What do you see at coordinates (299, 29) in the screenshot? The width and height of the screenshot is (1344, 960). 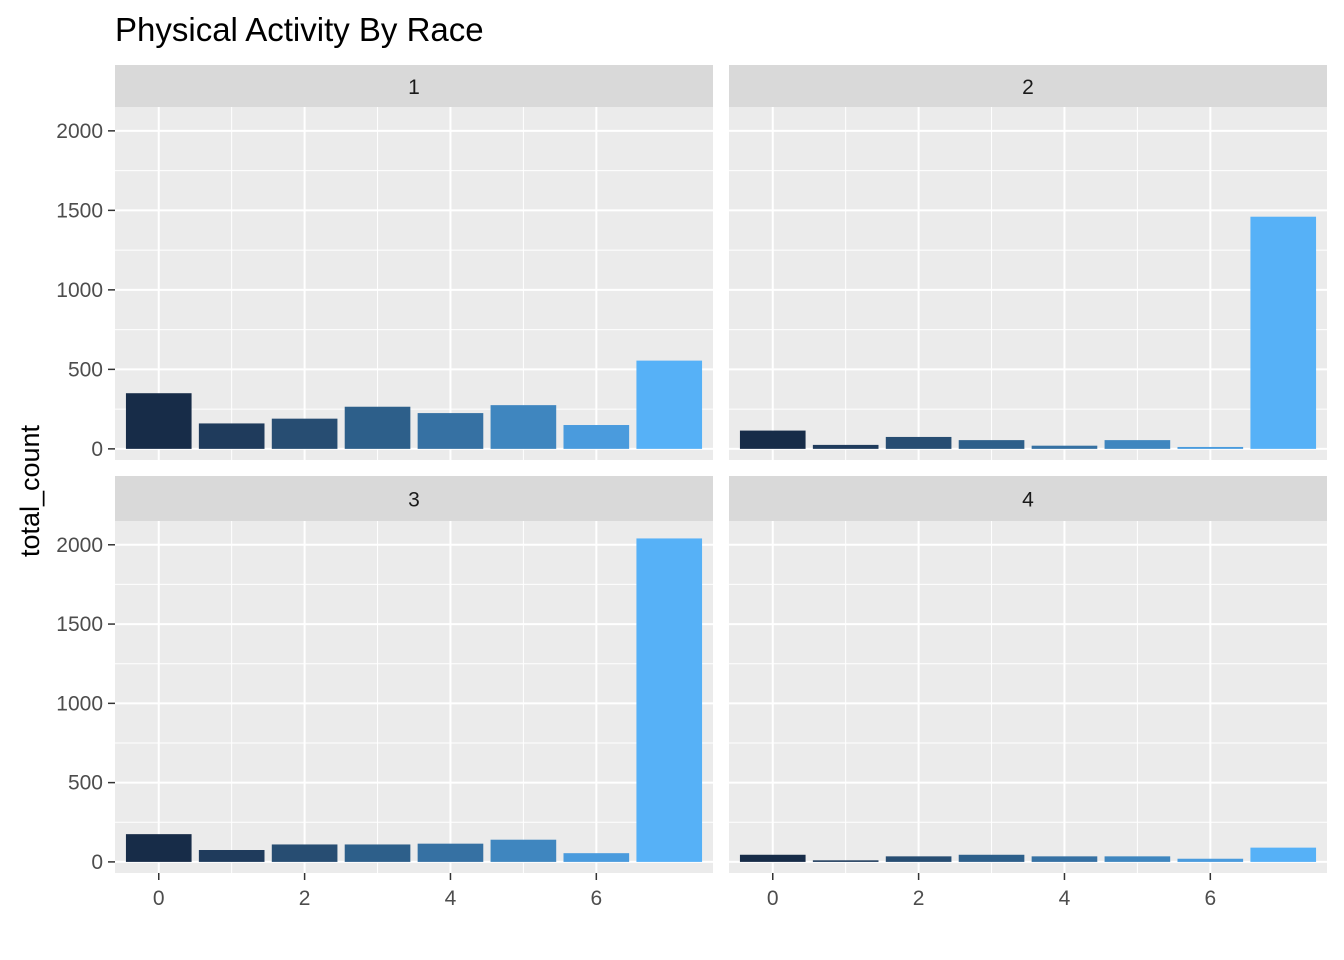 I see `chart-title: Physical Activity By Race` at bounding box center [299, 29].